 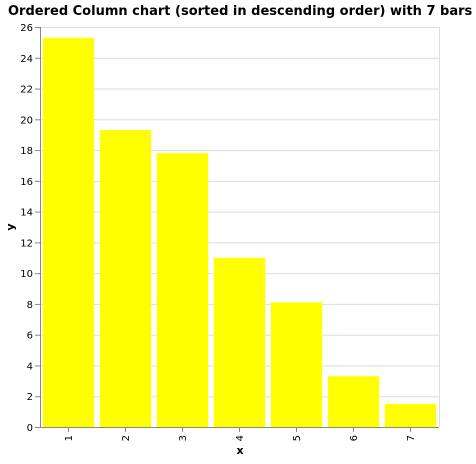 I want to click on x-tick-label: 6, so click(x=354, y=438).